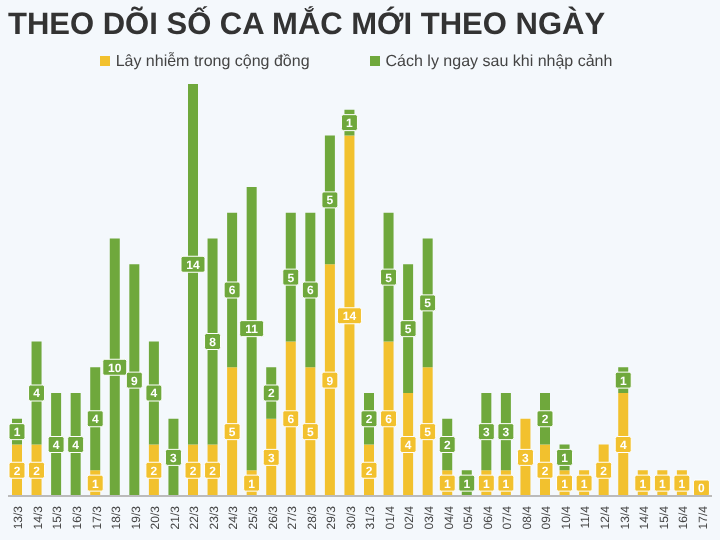  I want to click on legend-label: Lây nhiễm trong cộng đồng, so click(211, 61).